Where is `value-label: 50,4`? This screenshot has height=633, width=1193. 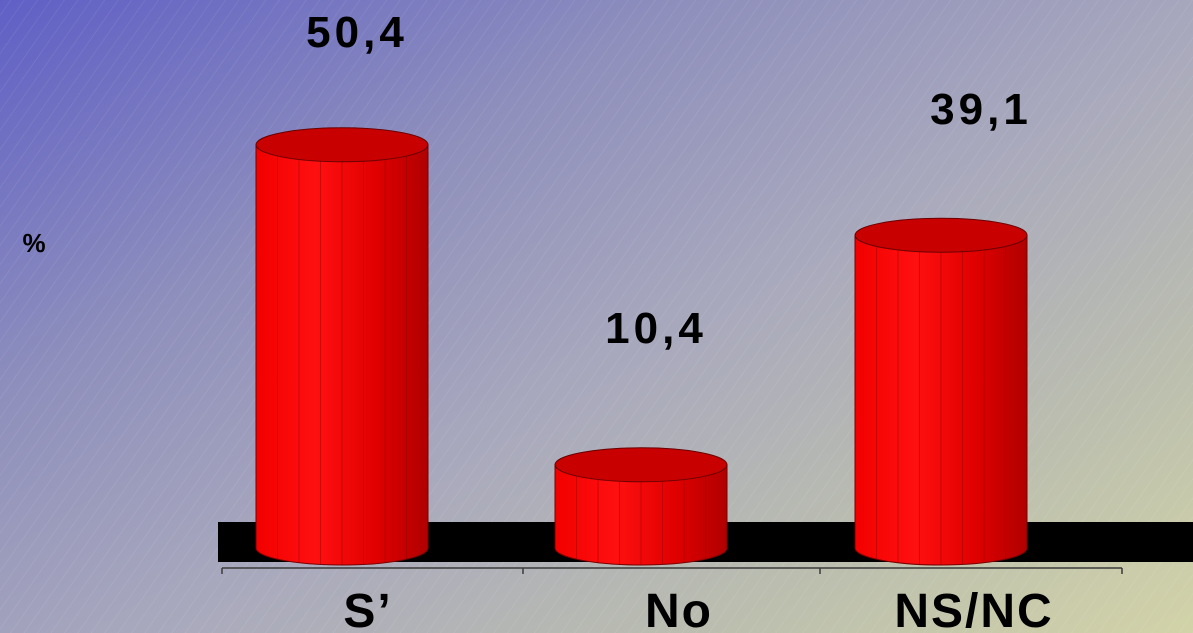
value-label: 50,4 is located at coordinates (357, 32).